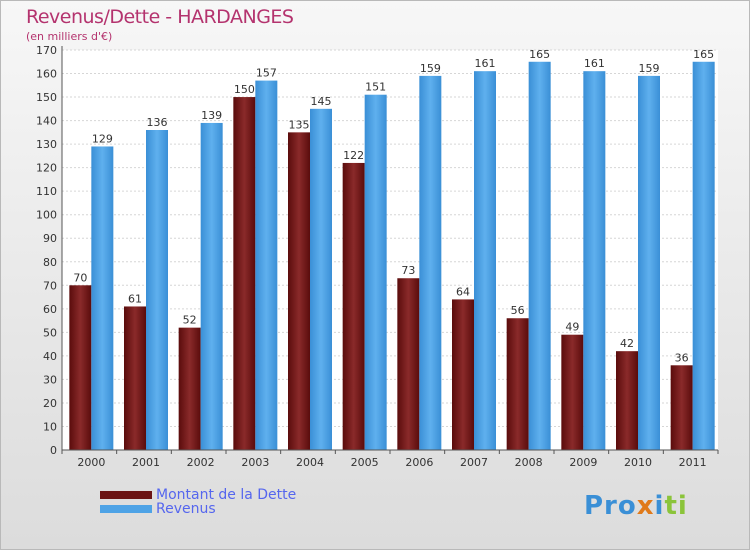 This screenshot has width=750, height=550. I want to click on bar-debt-value-label: 61, so click(135, 298).